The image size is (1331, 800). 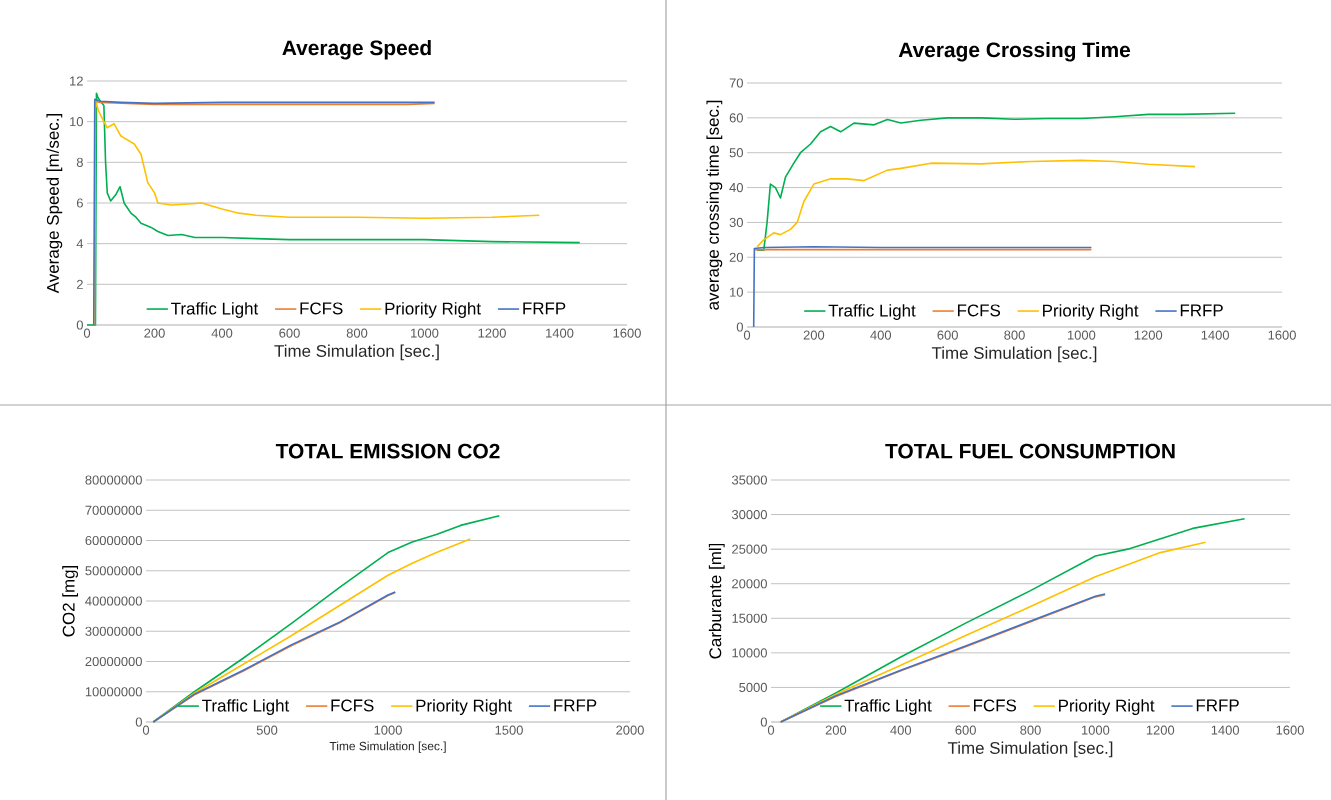 What do you see at coordinates (1030, 451) in the screenshot?
I see `chart-title: TOTAL FUEL CONSUMPTION` at bounding box center [1030, 451].